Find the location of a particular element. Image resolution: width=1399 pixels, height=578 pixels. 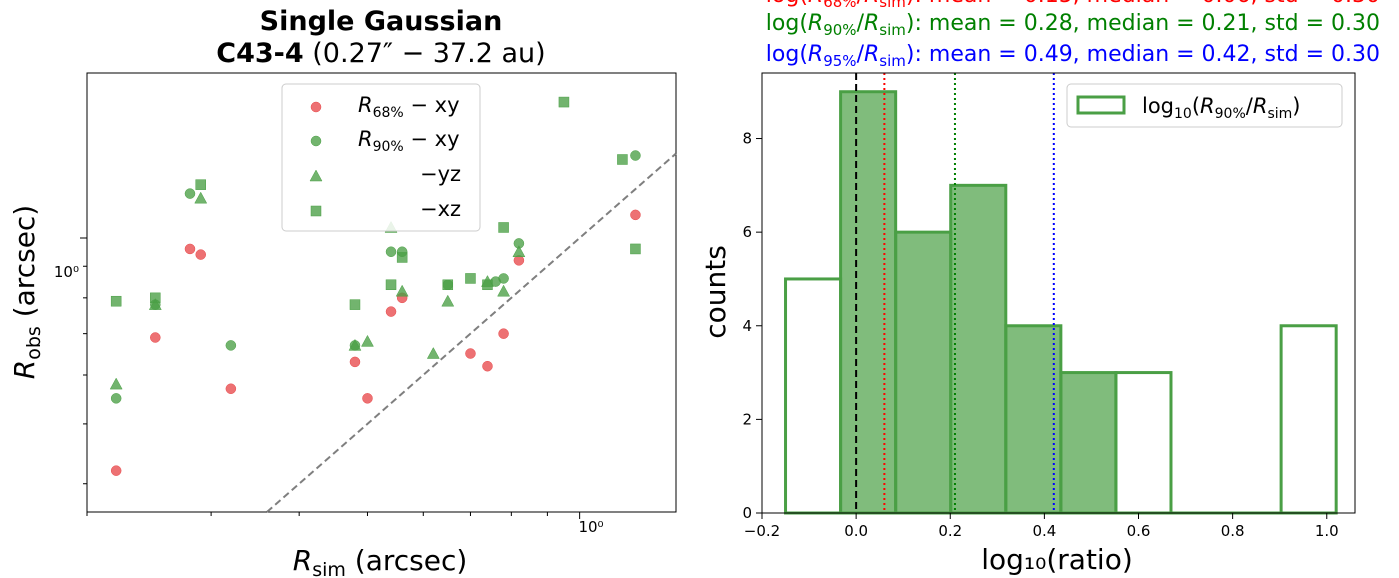

legend-entry-xz: −xz is located at coordinates (440, 209).